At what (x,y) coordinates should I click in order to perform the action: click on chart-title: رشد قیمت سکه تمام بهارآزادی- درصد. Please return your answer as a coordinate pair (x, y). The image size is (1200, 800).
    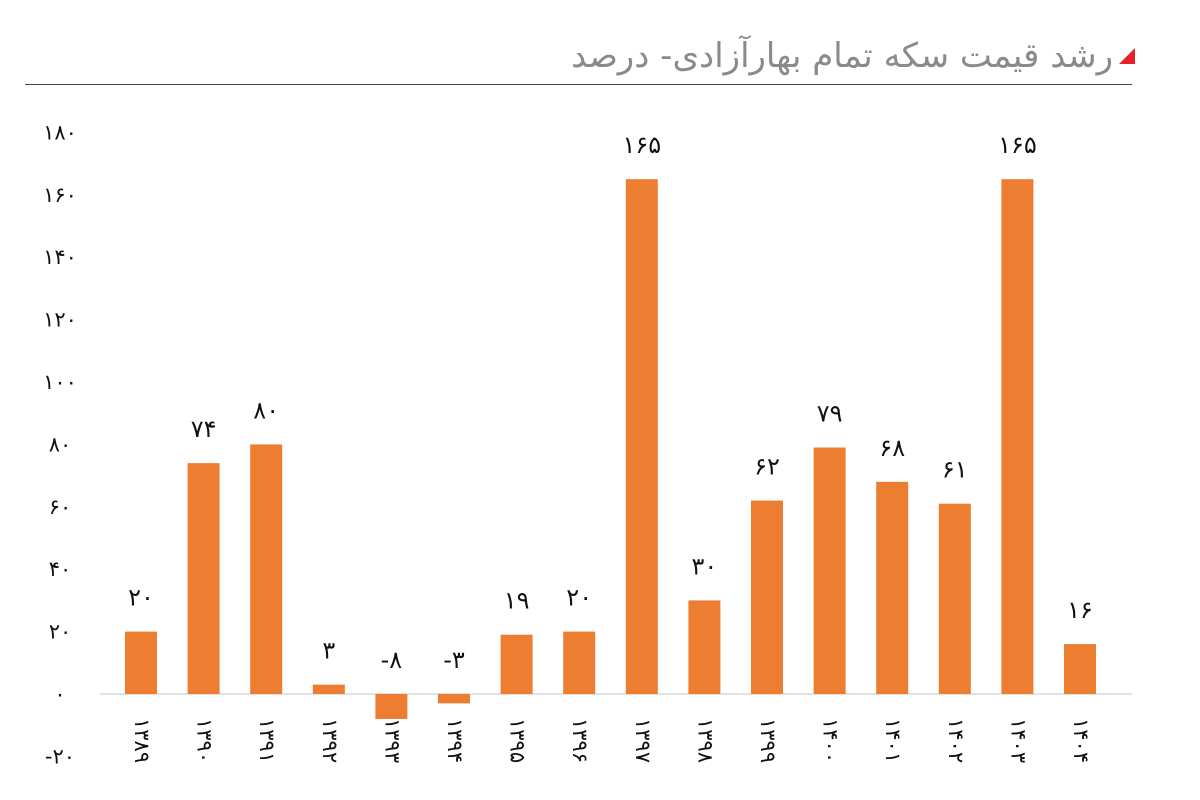
    Looking at the image, I should click on (842, 56).